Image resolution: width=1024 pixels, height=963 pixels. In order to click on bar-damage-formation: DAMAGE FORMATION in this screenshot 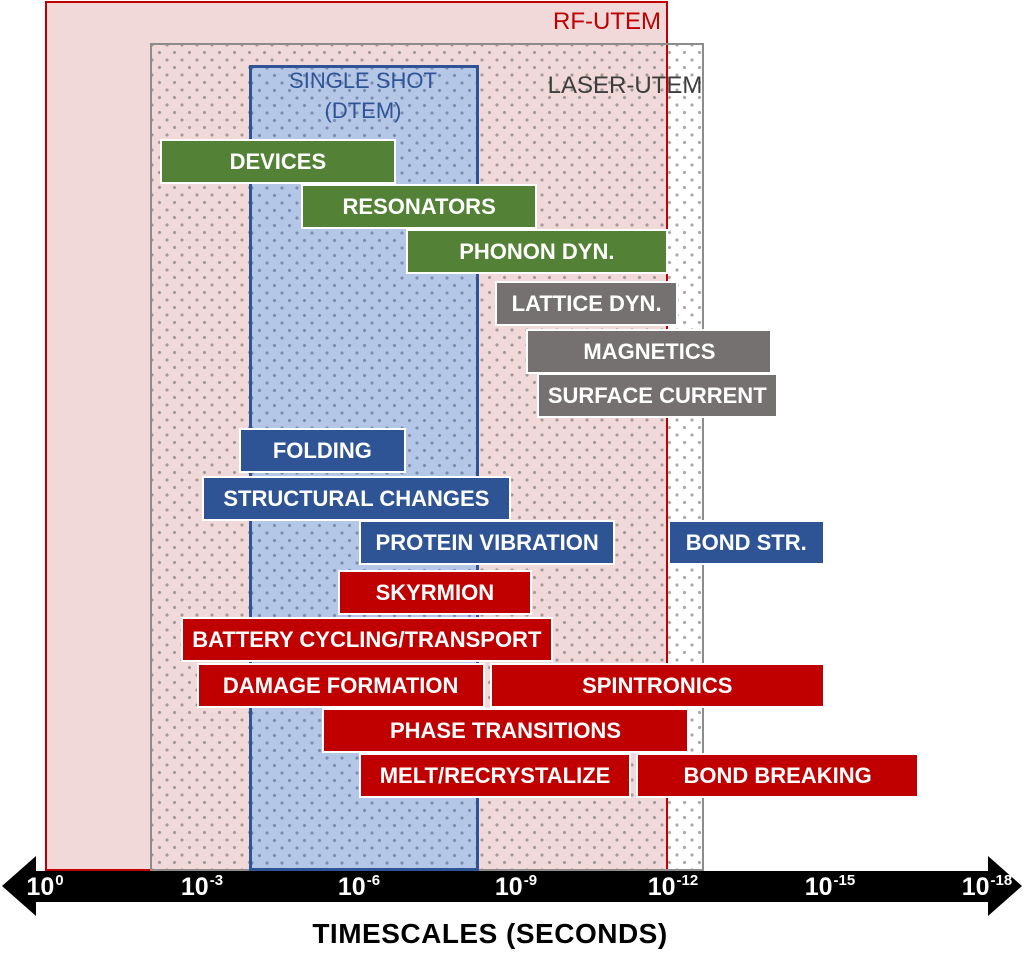, I will do `click(340, 685)`.